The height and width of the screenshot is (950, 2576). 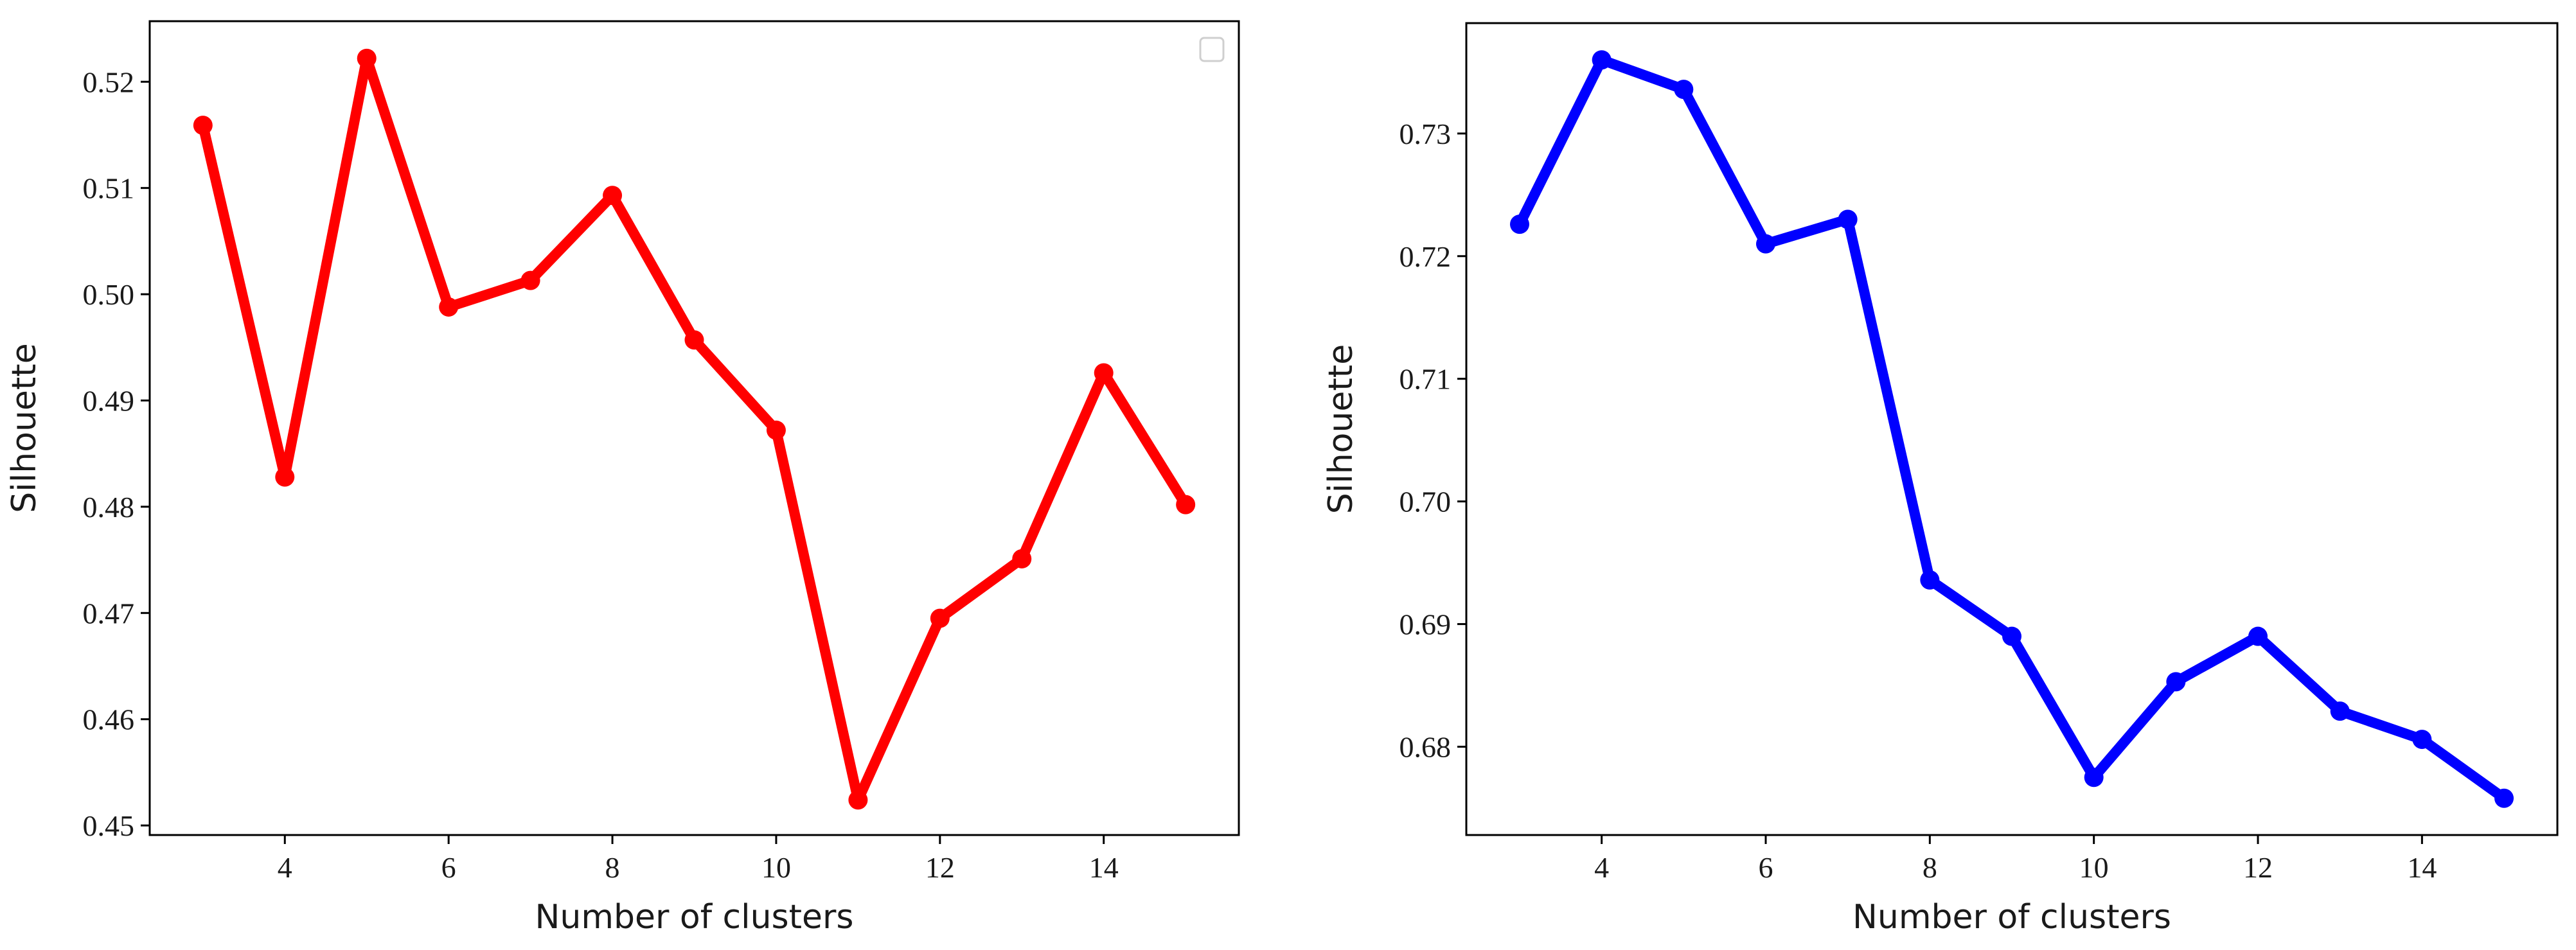 What do you see at coordinates (1426, 134) in the screenshot?
I see `y-tick-label: 0.73` at bounding box center [1426, 134].